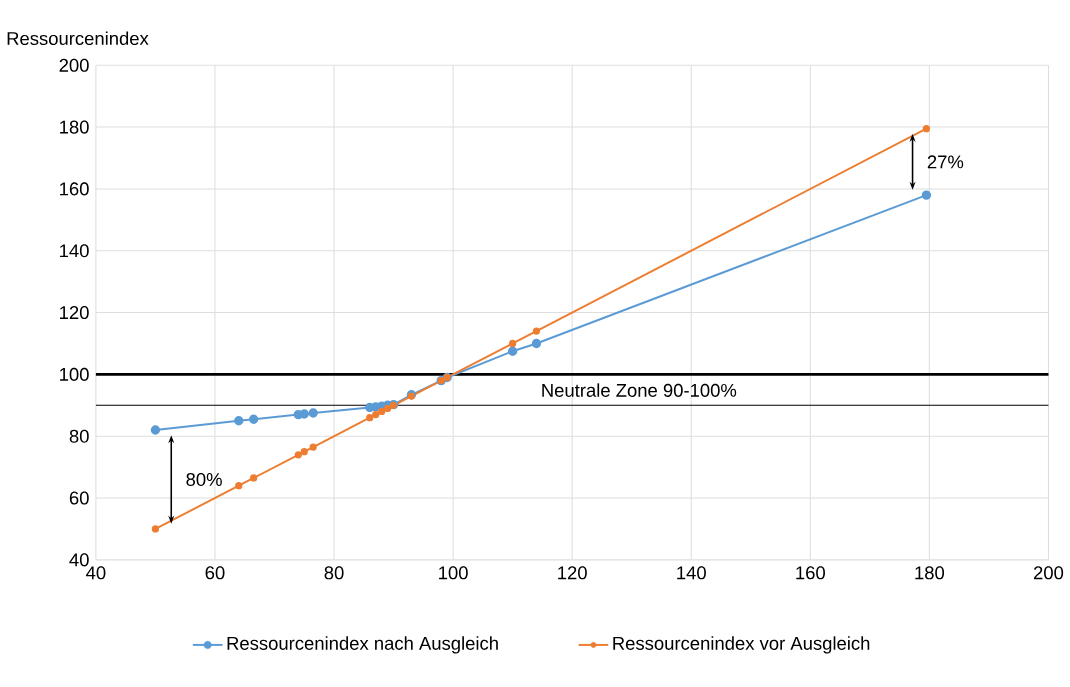  Describe the element at coordinates (78, 38) in the screenshot. I see `y-axis-title: Ressourcenindex` at that location.